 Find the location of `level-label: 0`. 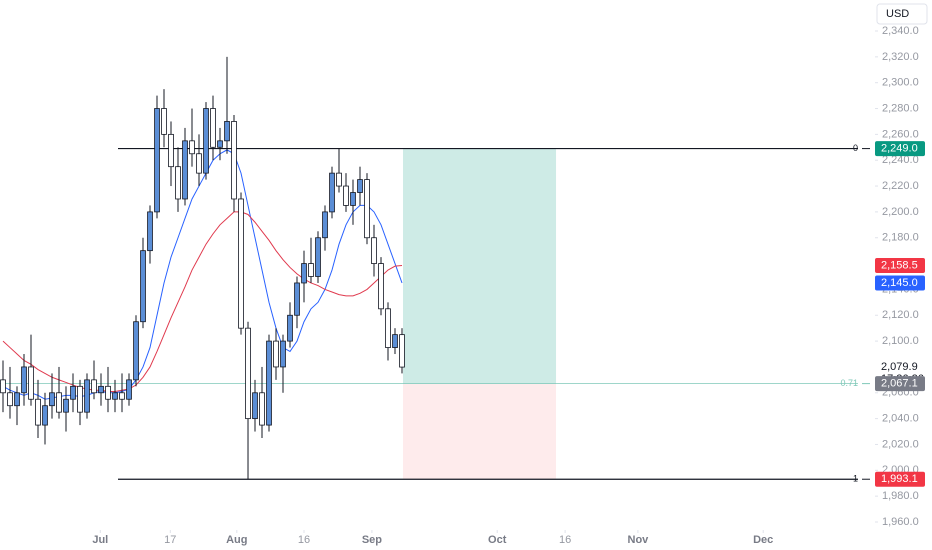

level-label: 0 is located at coordinates (855, 148).